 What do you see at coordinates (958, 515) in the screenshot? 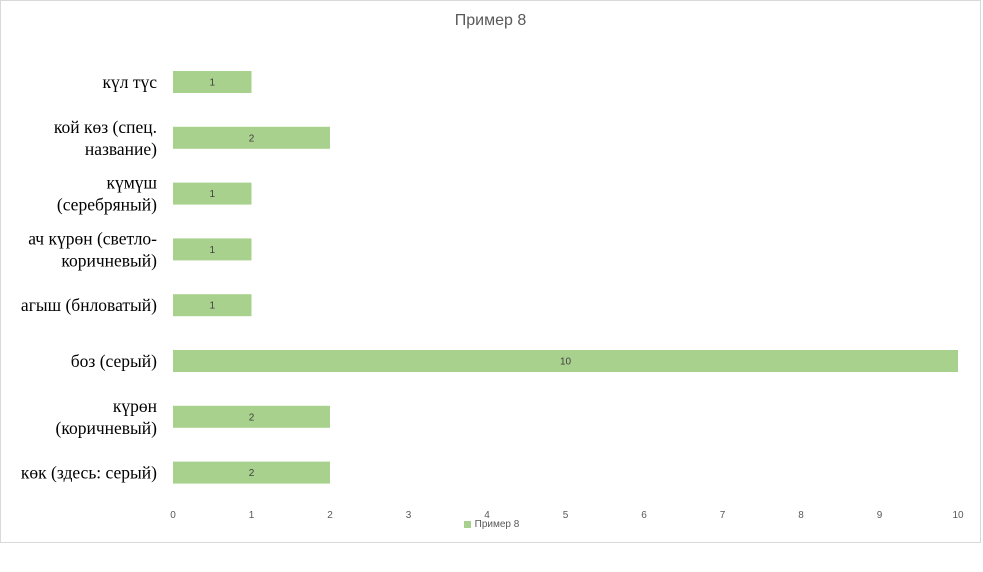
I see `x-tick-label: 10` at bounding box center [958, 515].